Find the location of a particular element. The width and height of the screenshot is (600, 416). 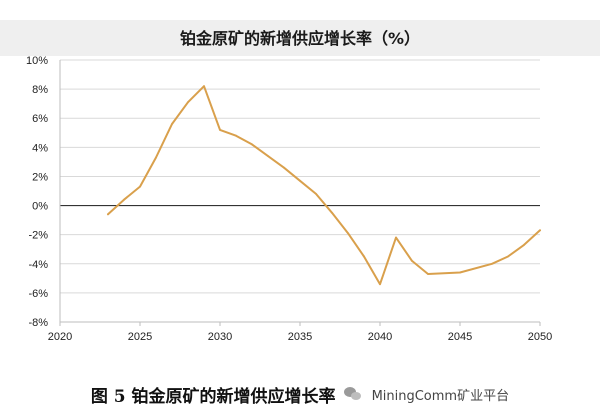

wechat-icon is located at coordinates (352, 394).